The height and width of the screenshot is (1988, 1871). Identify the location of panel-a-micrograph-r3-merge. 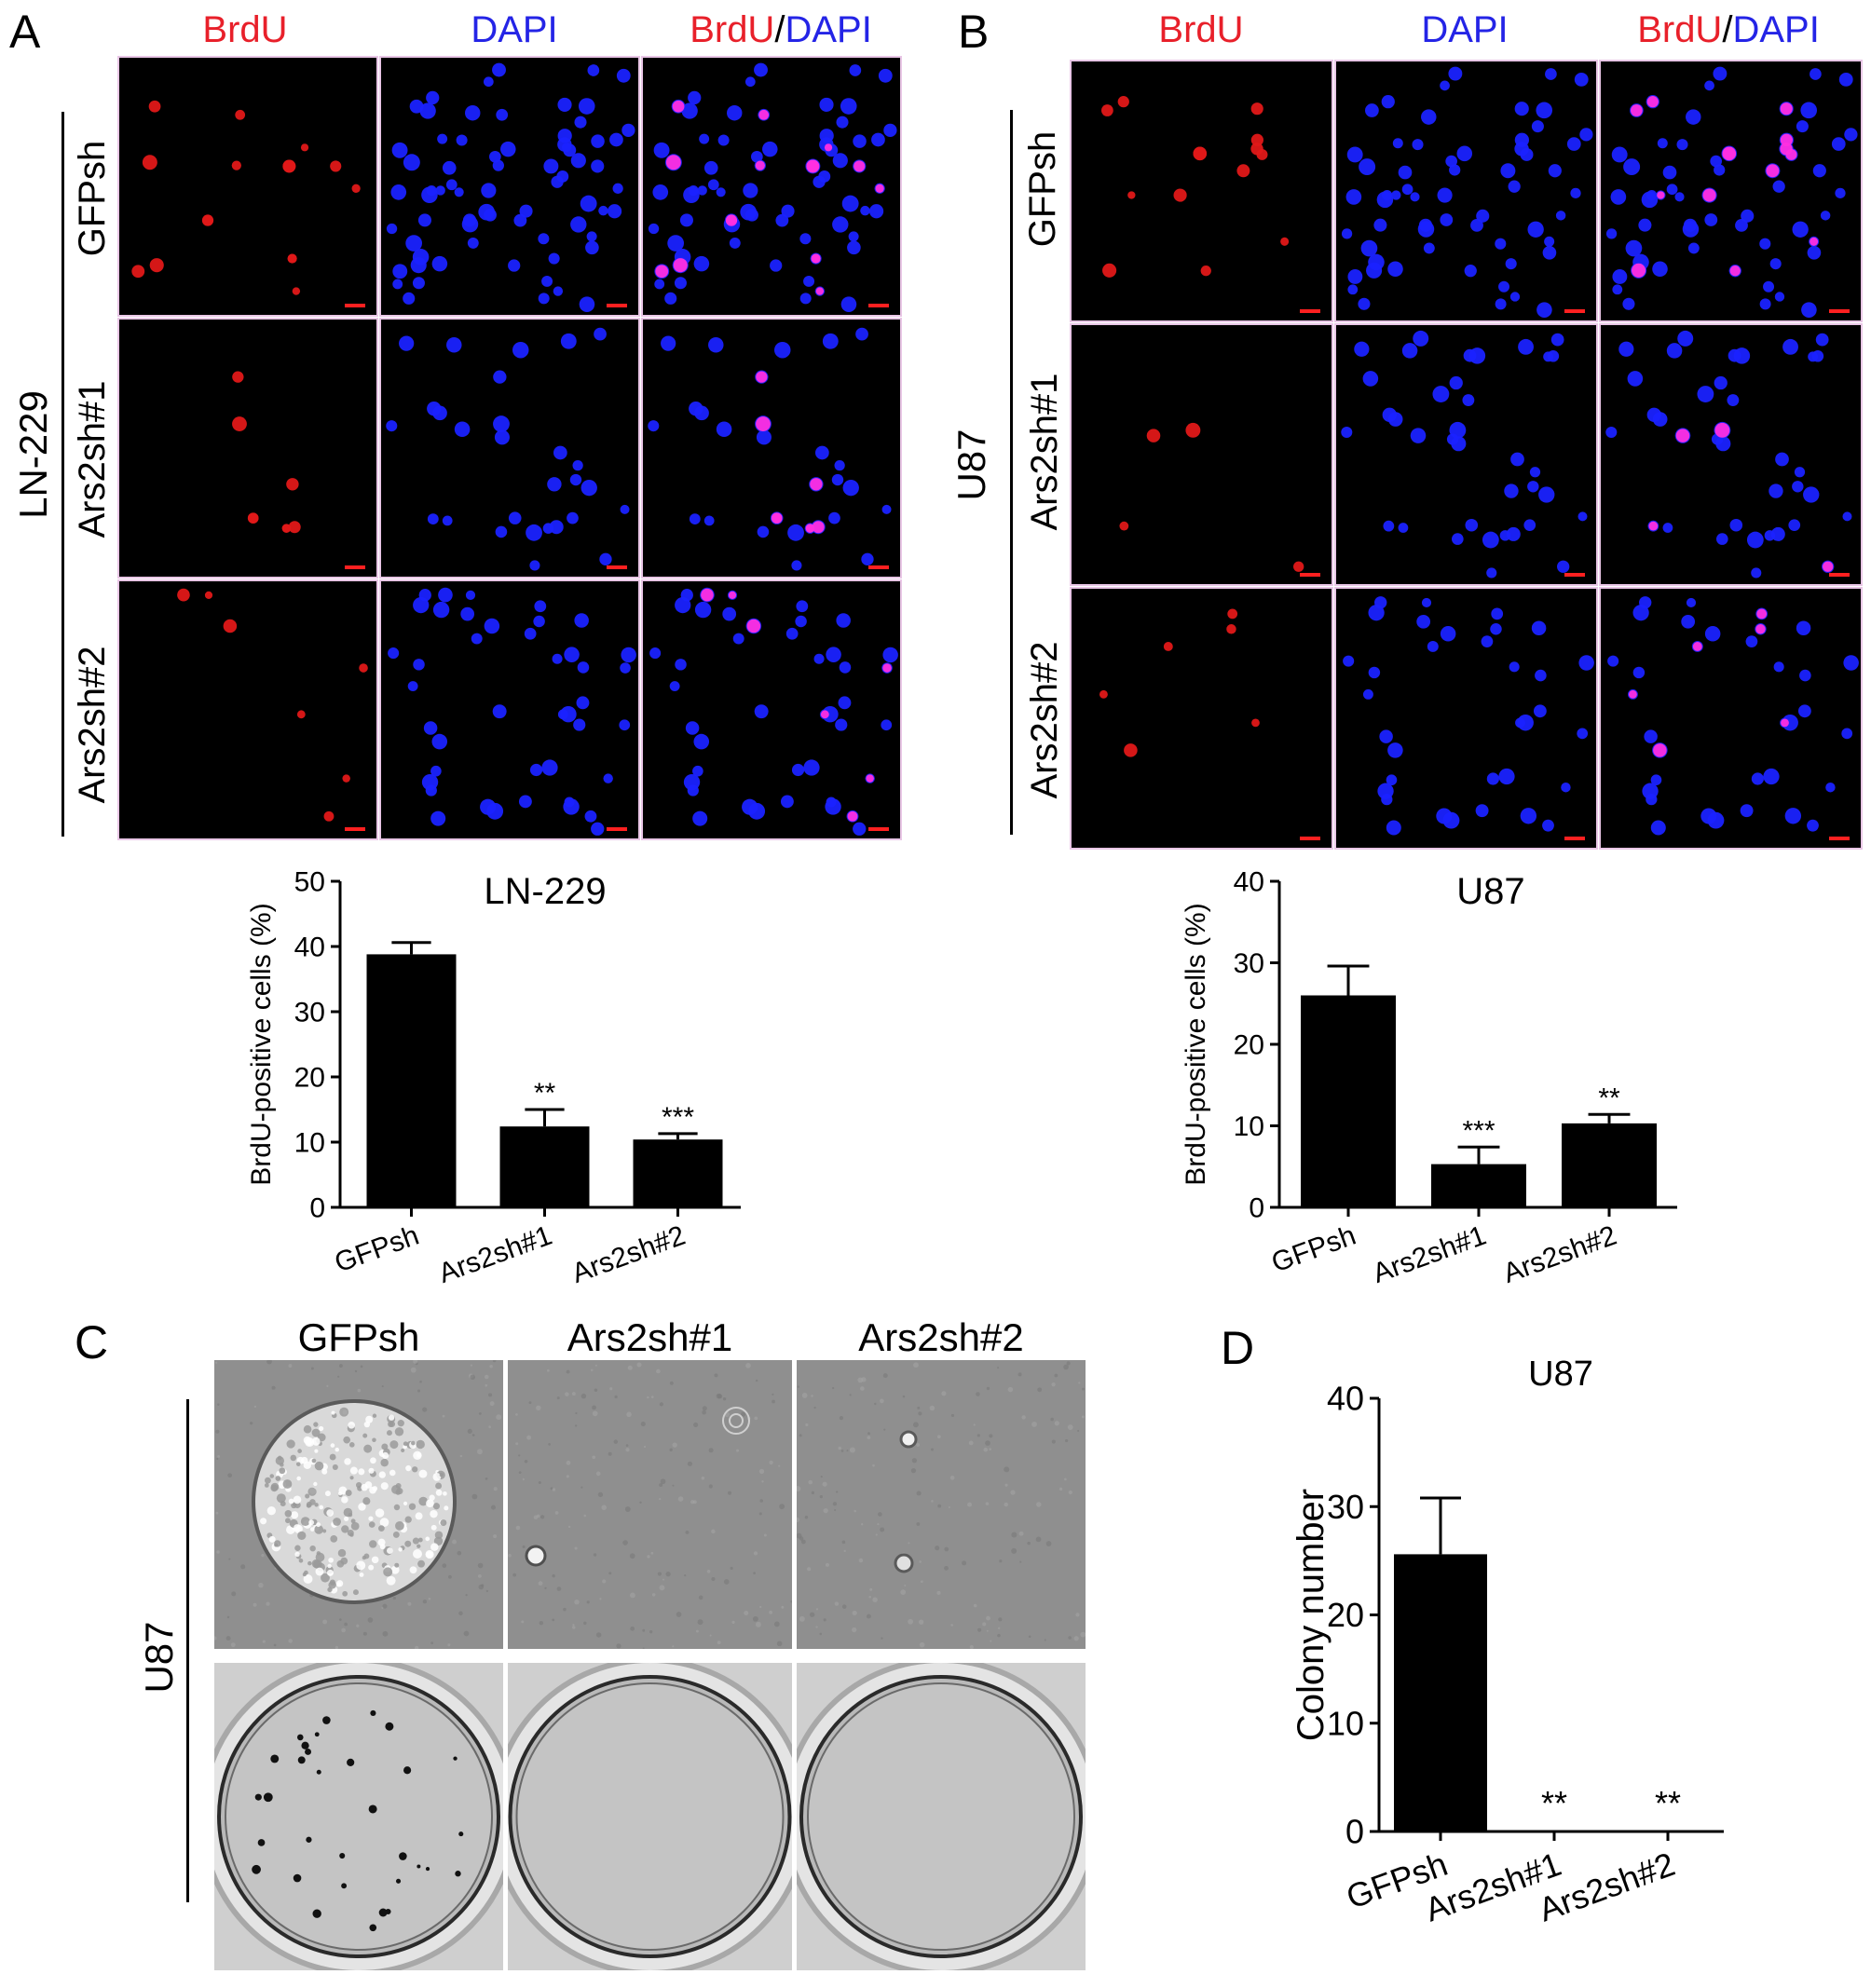
(771, 709).